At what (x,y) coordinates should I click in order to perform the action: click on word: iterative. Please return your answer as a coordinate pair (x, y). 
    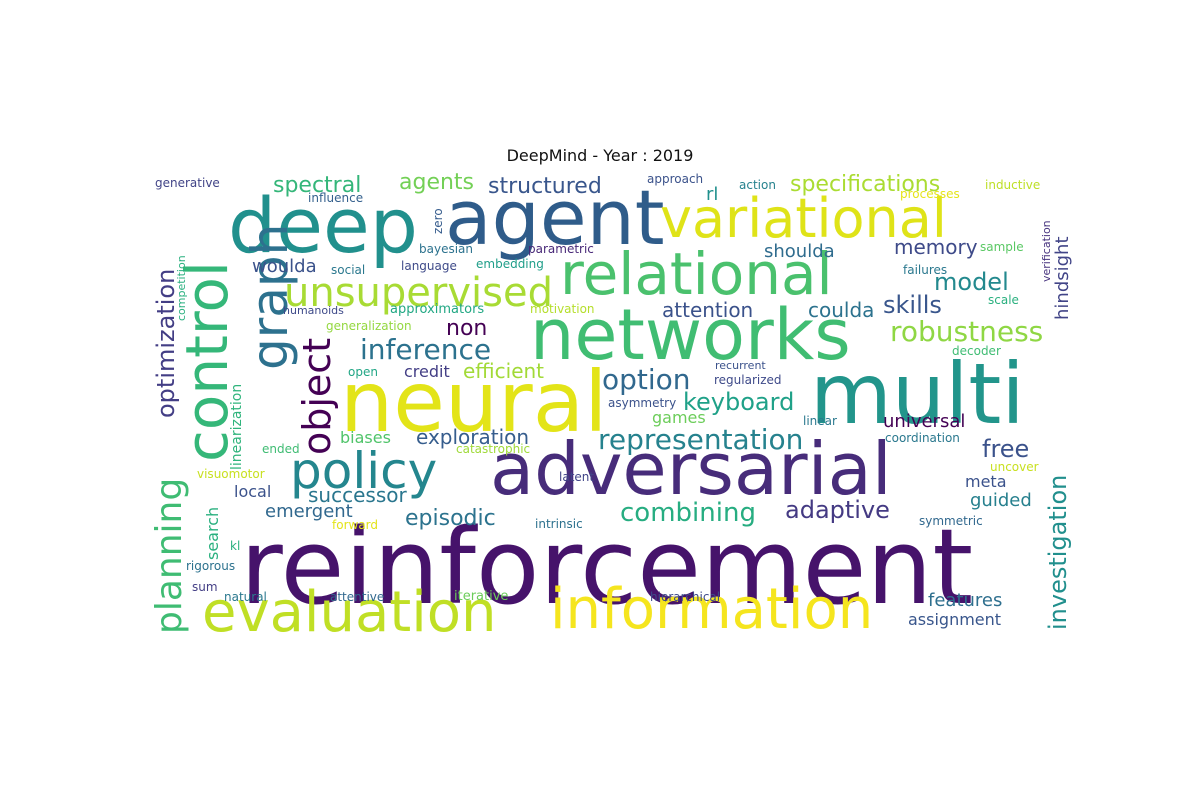
    Looking at the image, I should click on (481, 596).